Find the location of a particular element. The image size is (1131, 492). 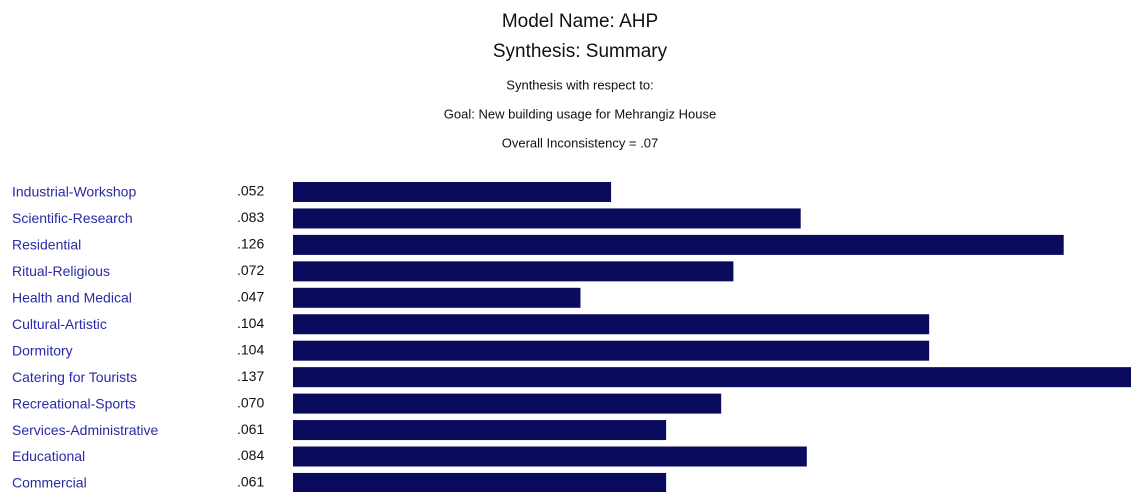

category-label: Services-Administrative is located at coordinates (85, 430).